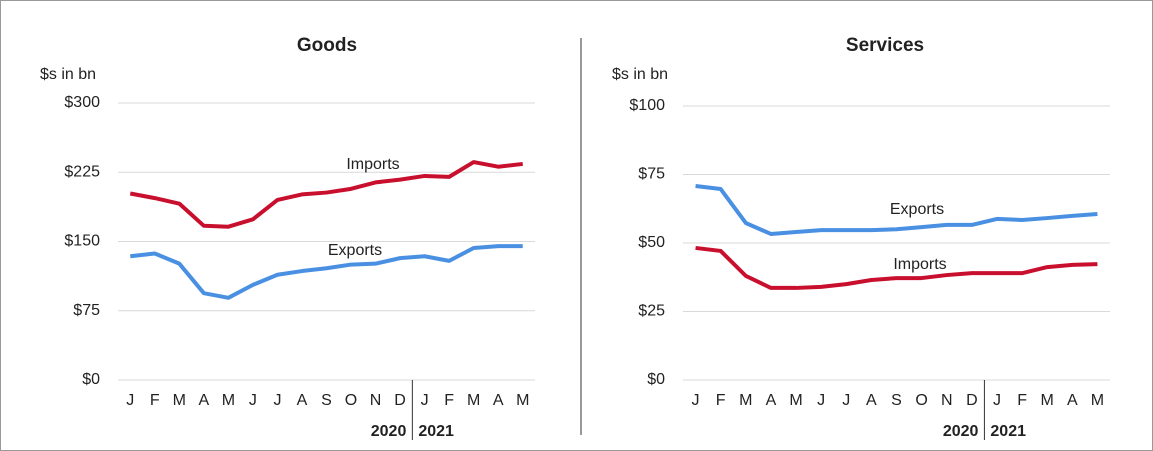  What do you see at coordinates (885, 45) in the screenshot?
I see `chart-title: Services` at bounding box center [885, 45].